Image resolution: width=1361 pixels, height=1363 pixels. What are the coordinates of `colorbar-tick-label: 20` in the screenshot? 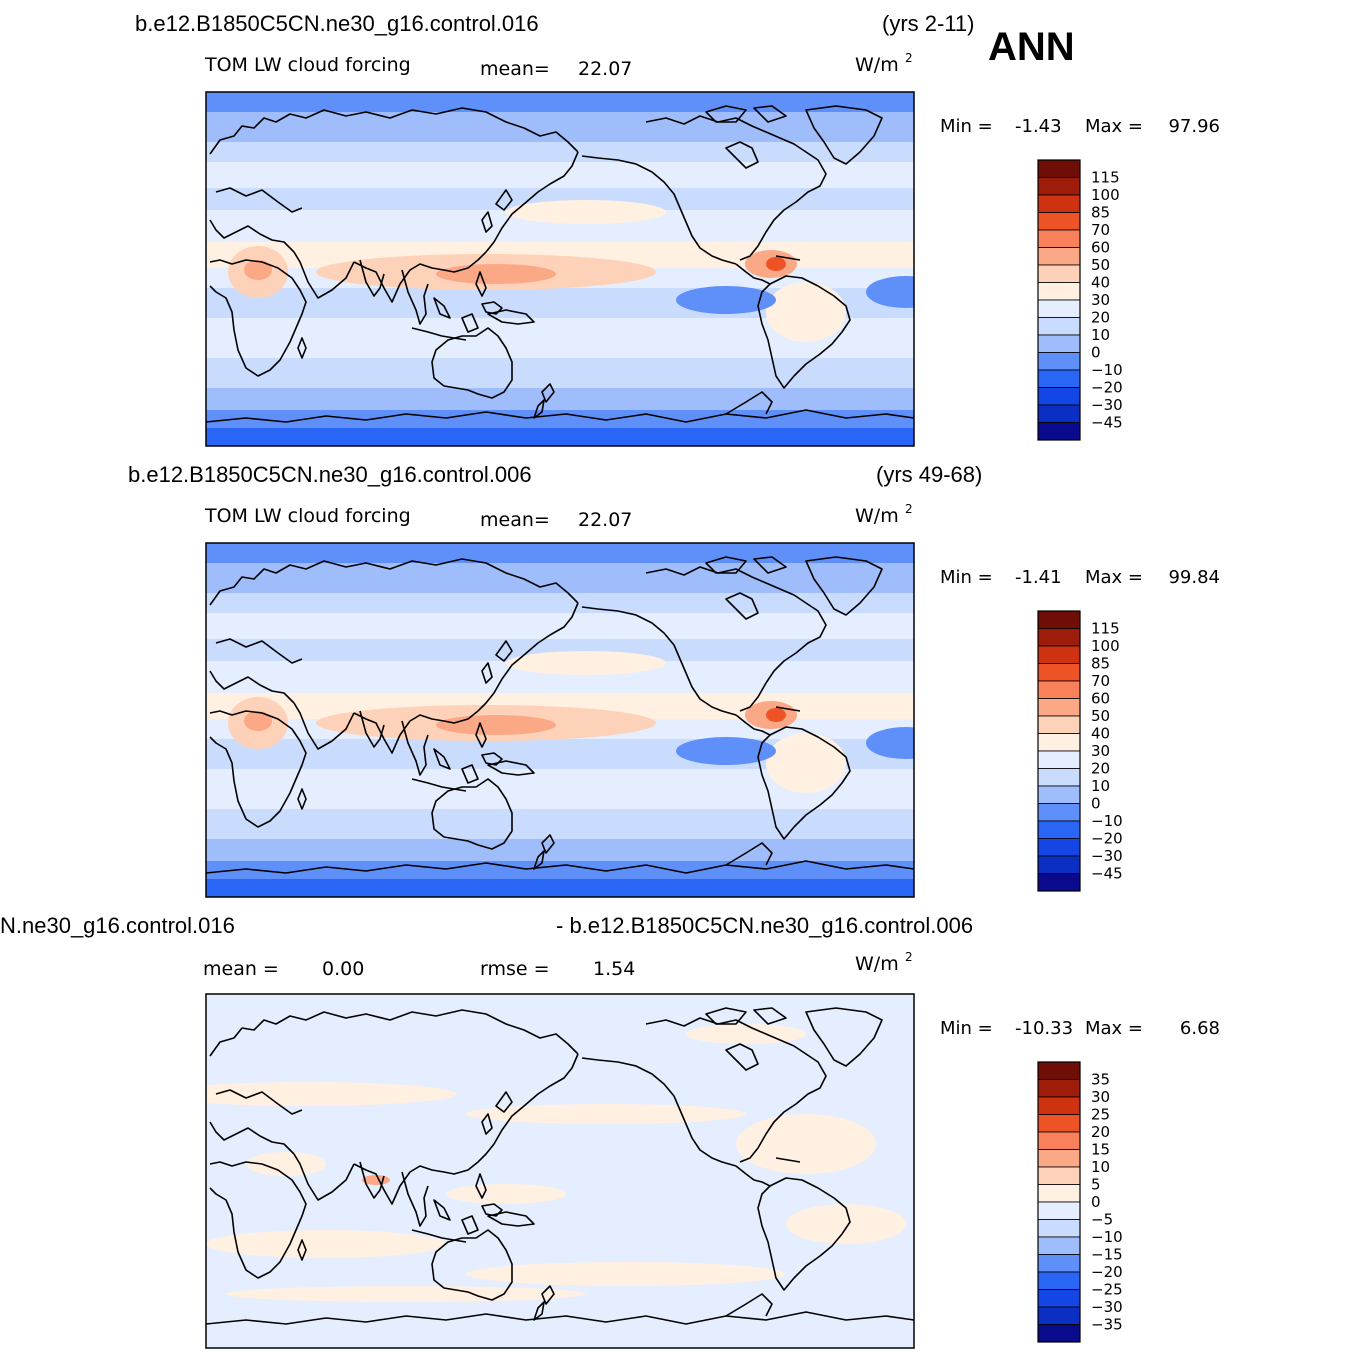 It's located at (1100, 318).